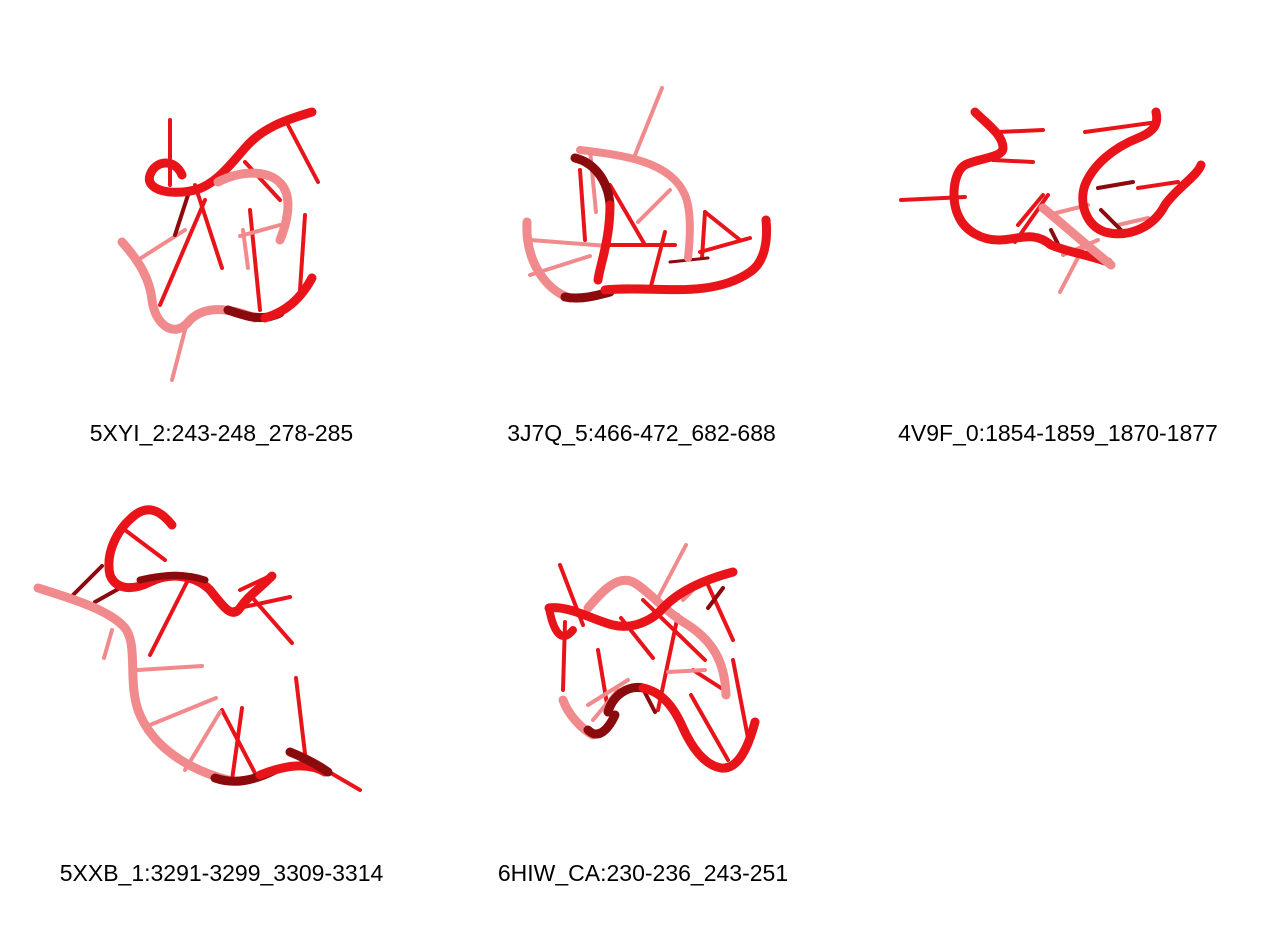 The image size is (1280, 940). Describe the element at coordinates (218, 244) in the screenshot. I see `structure-image-5xyi` at that location.